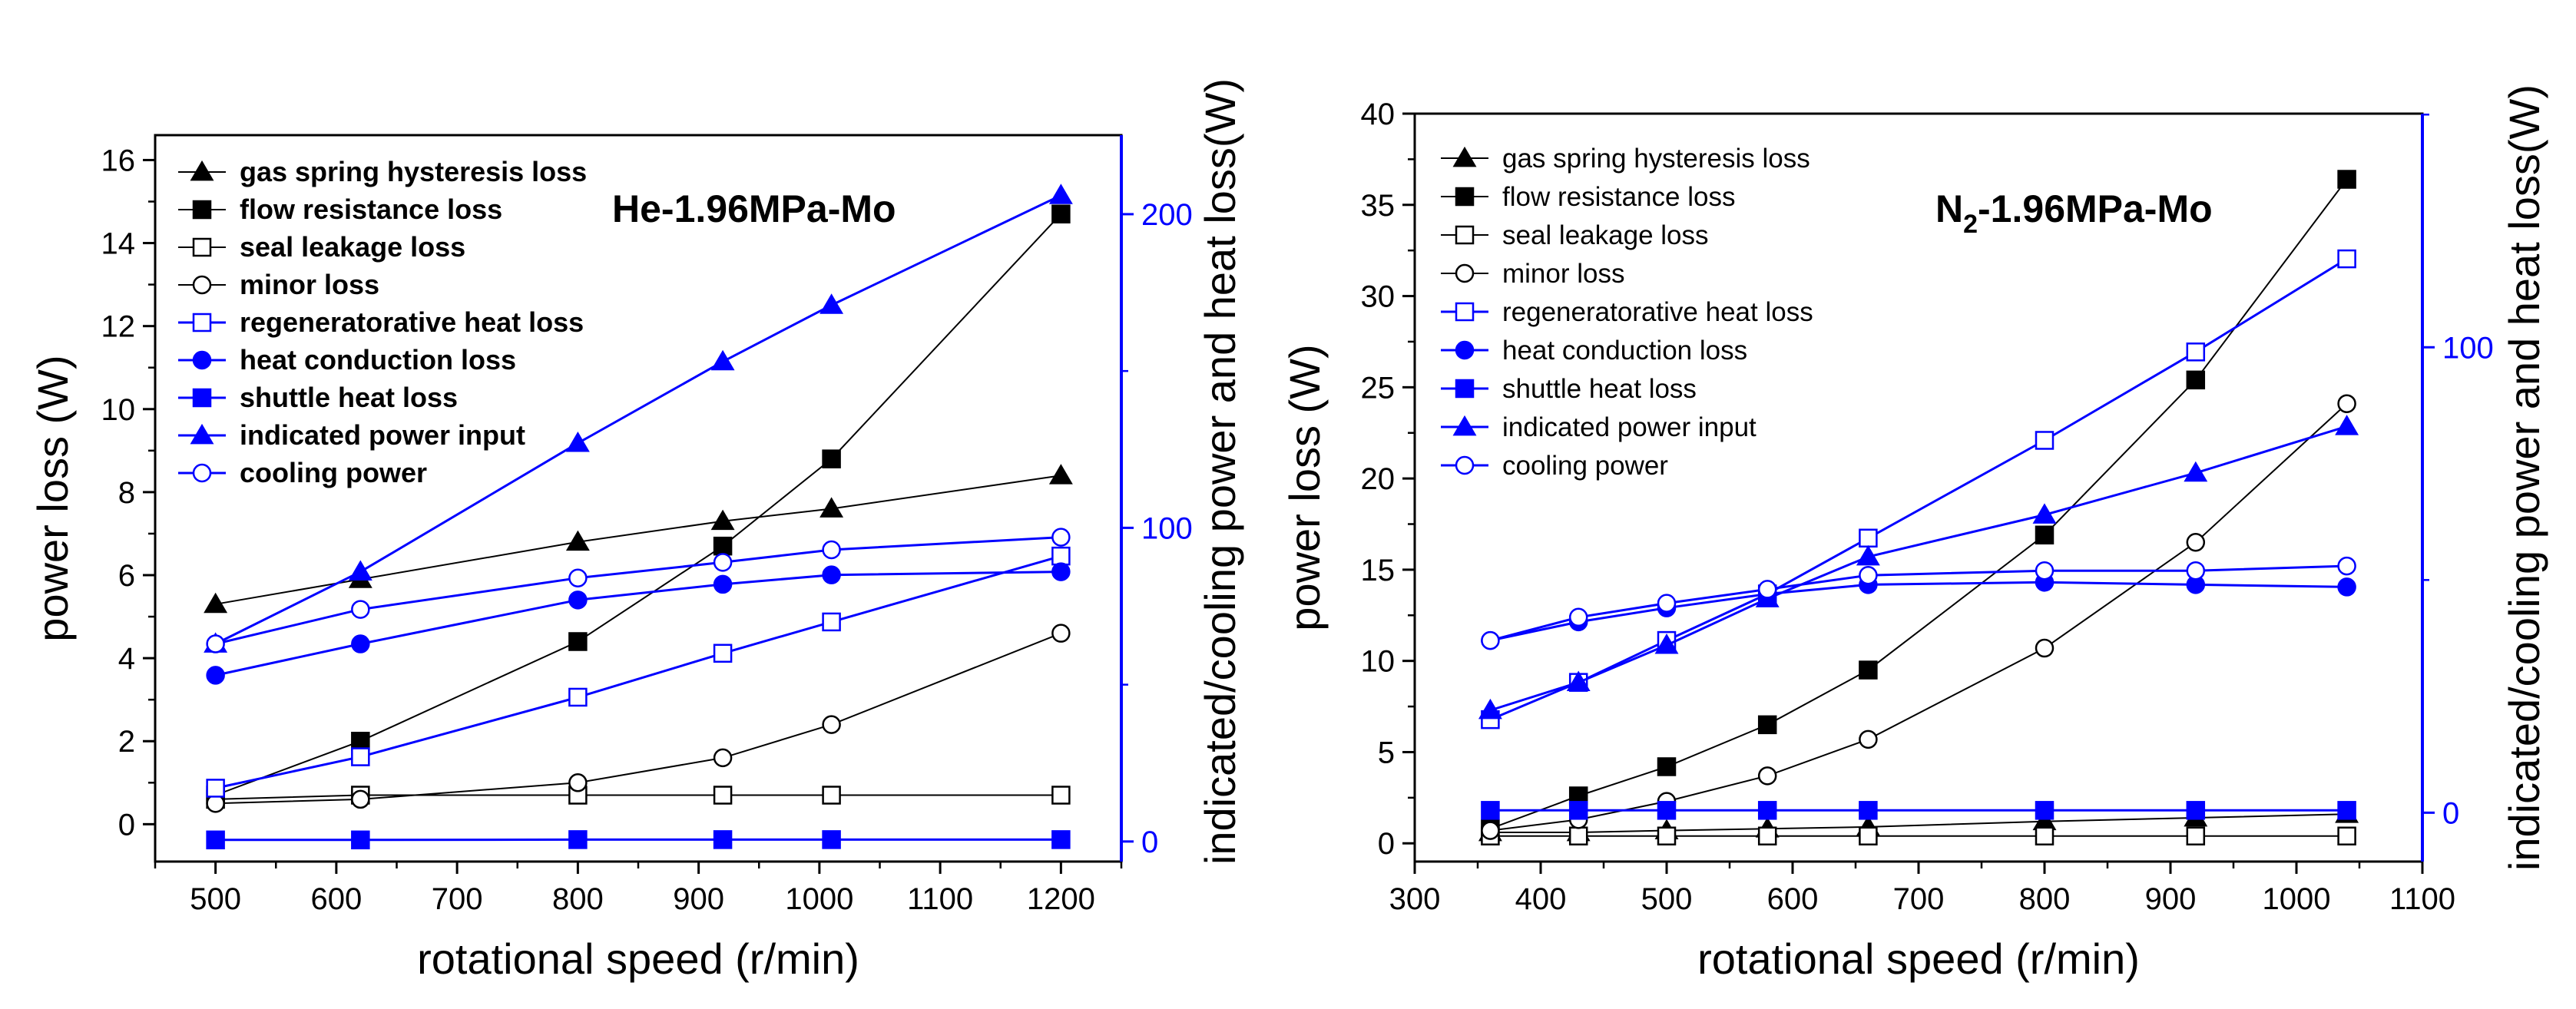  I want to click on y-tick-label-n2-25: 25, so click(1378, 388).